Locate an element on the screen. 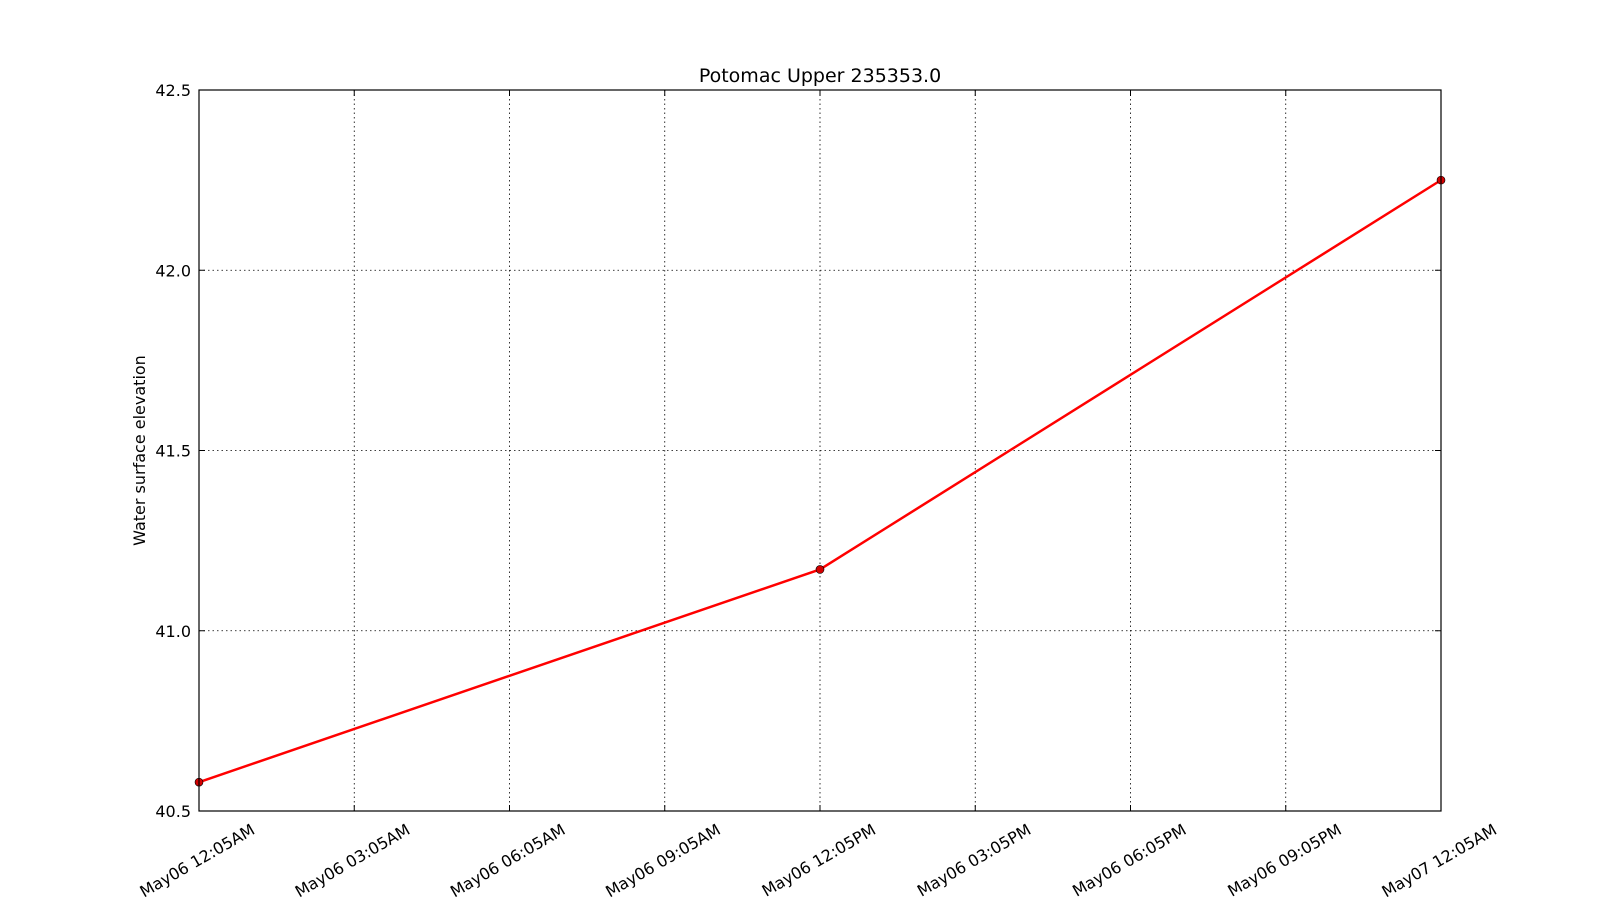 The image size is (1600, 900). x-tick-label: May06 03:05PM is located at coordinates (974, 860).